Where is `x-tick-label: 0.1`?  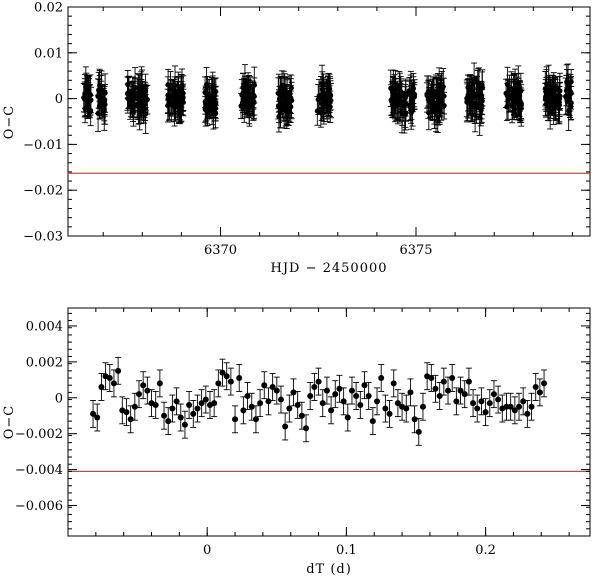
x-tick-label: 0.1 is located at coordinates (346, 550).